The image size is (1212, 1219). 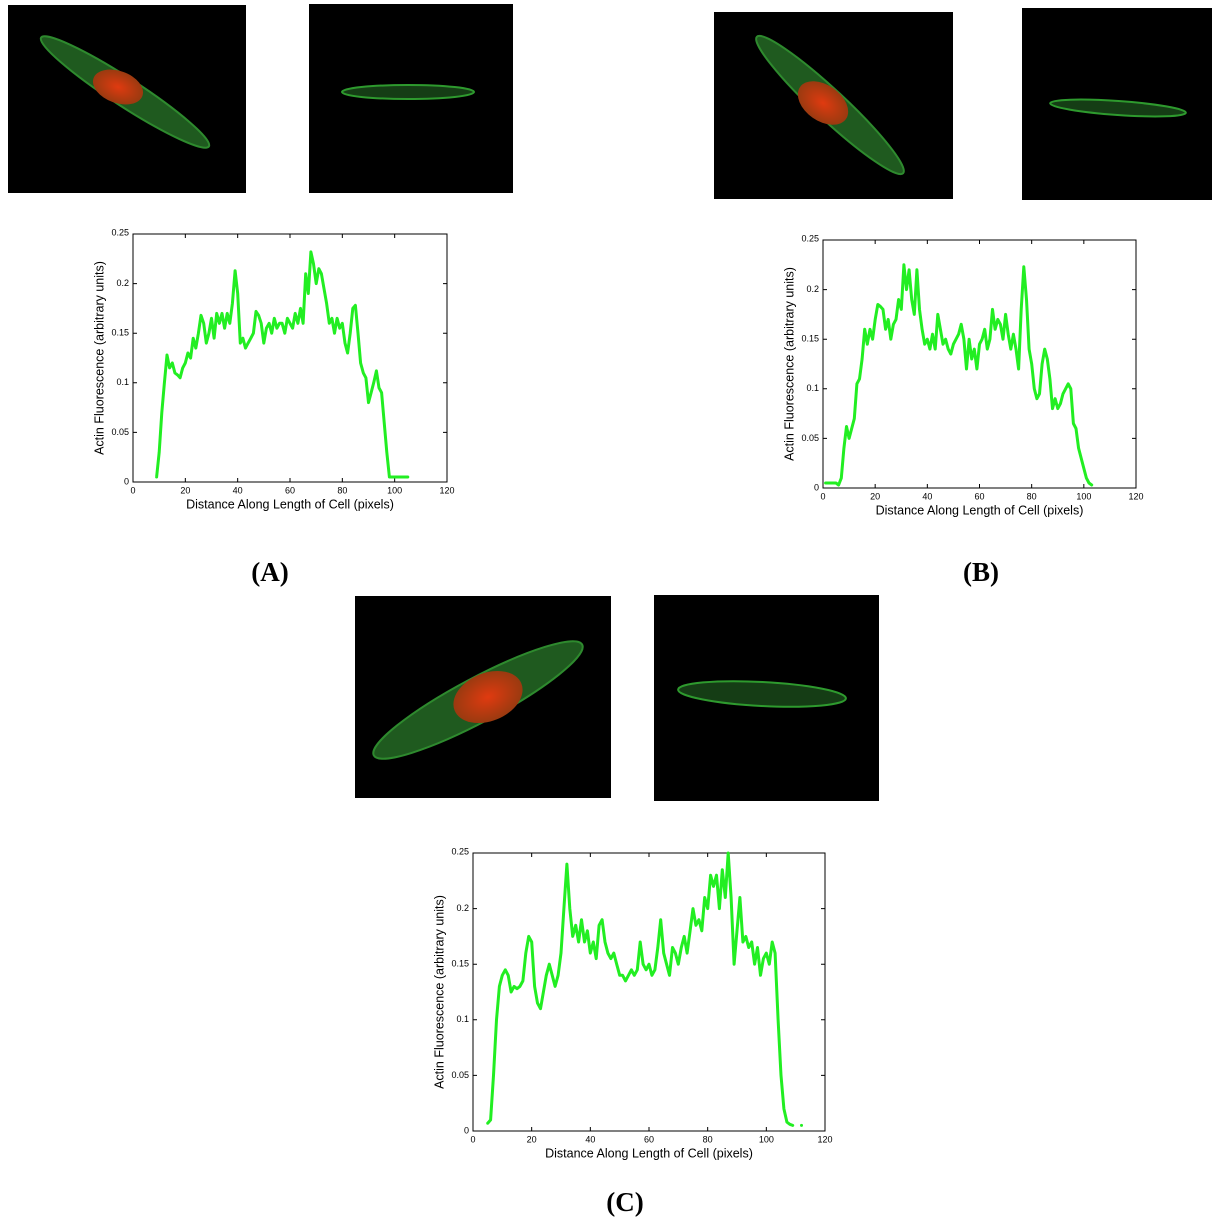 What do you see at coordinates (833, 105) in the screenshot?
I see `micrograph-b1` at bounding box center [833, 105].